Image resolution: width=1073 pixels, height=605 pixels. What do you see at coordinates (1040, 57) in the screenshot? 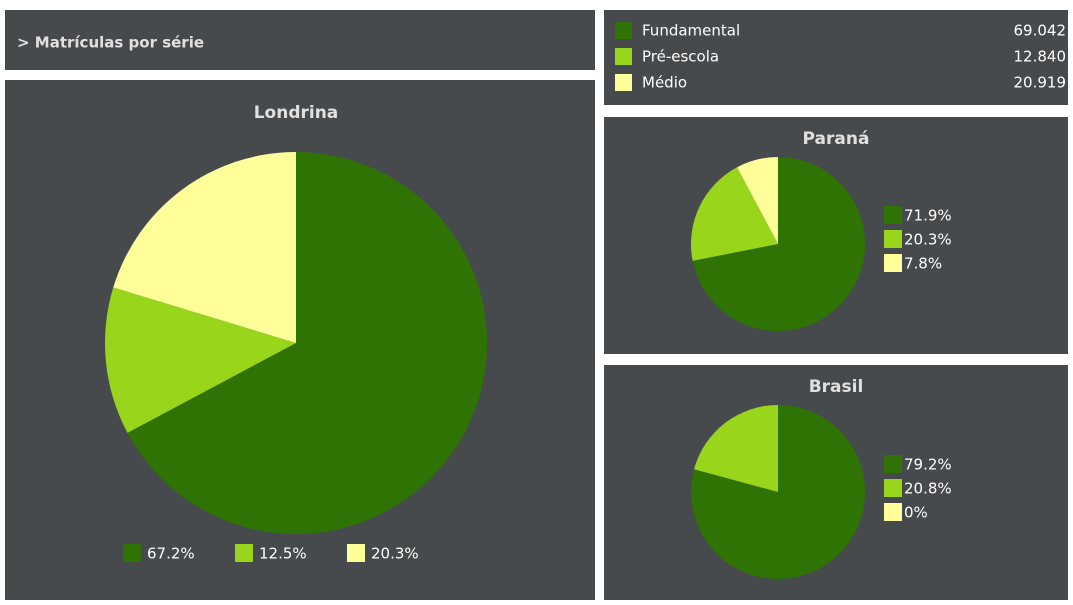
I see `legend-count: 12.840` at bounding box center [1040, 57].